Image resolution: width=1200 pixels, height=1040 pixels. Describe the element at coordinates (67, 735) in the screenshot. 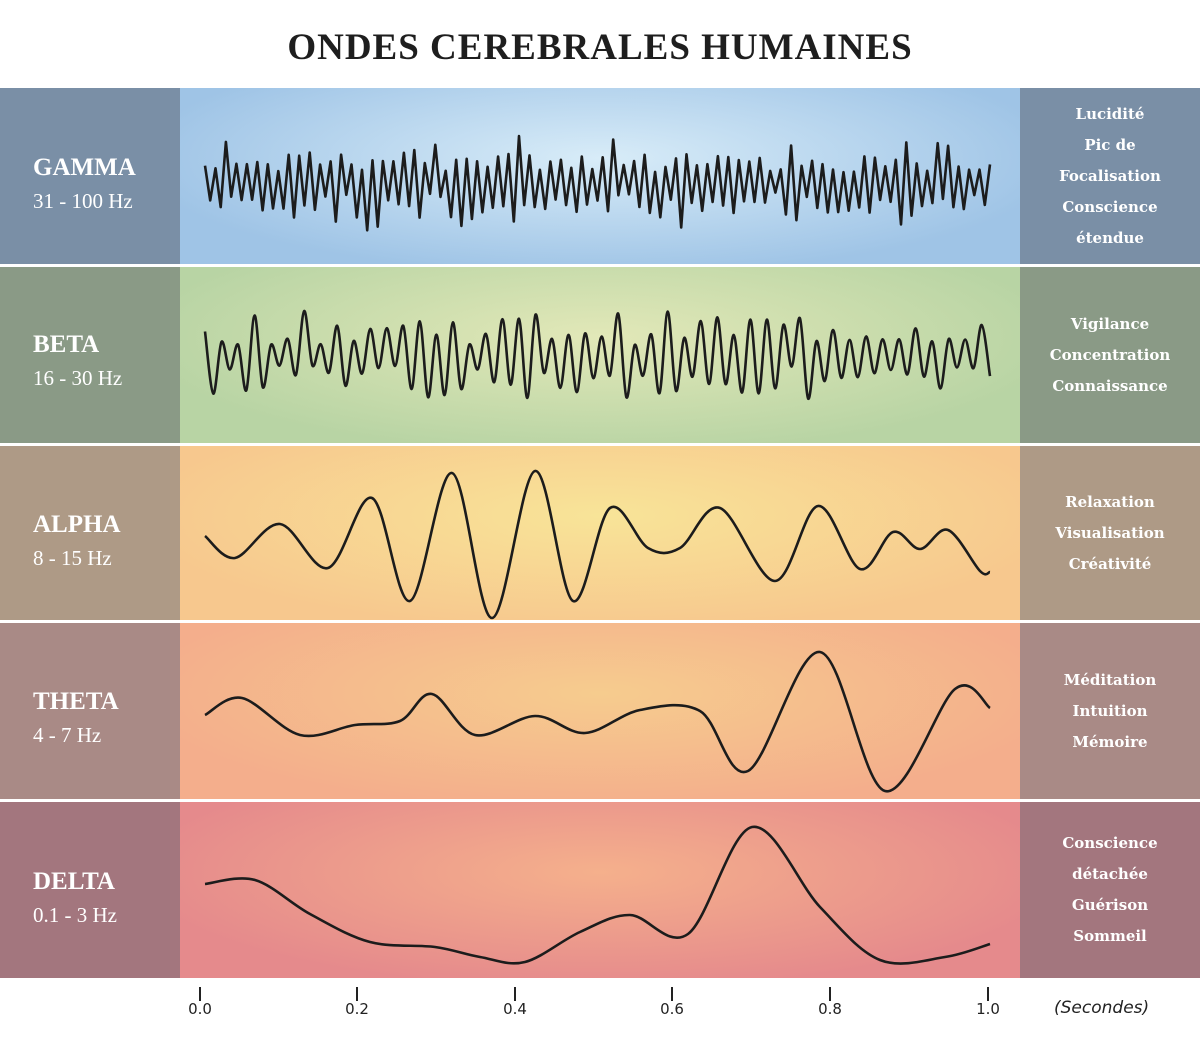

I see `band-frequency: 4 - 7 Hz` at that location.